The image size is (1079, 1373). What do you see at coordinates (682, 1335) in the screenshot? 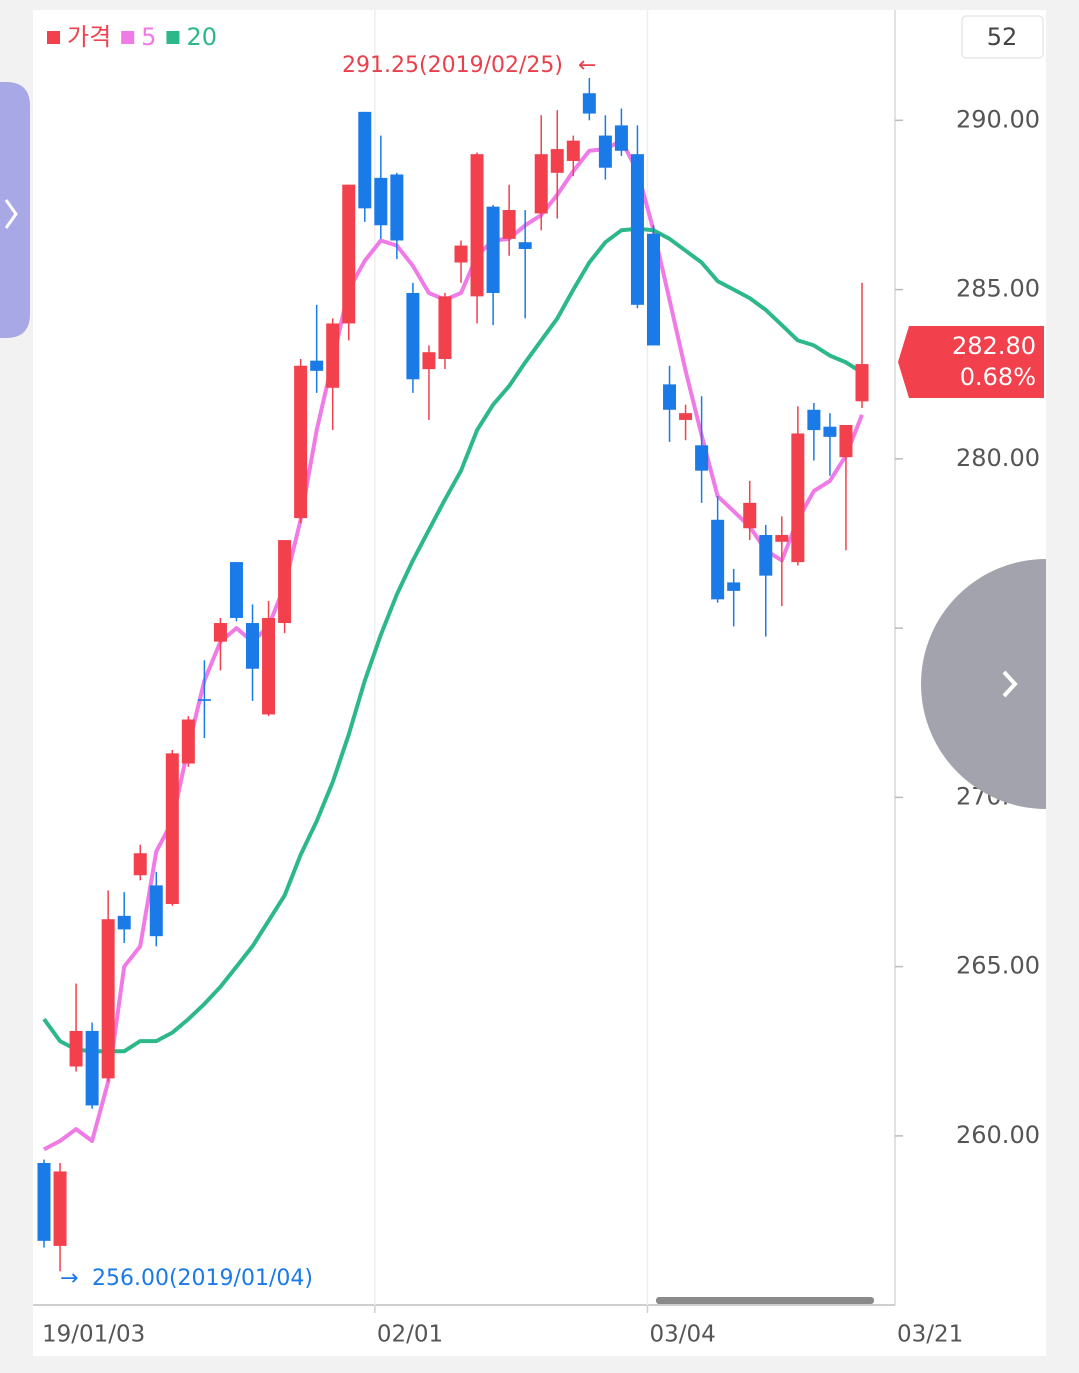
I see `x-tick-label: 03/04` at bounding box center [682, 1335].